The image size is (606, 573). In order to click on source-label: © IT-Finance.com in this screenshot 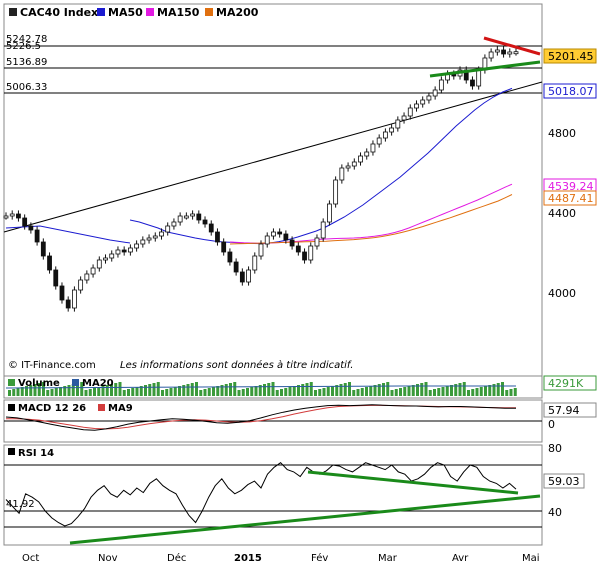, I will do `click(52, 365)`.